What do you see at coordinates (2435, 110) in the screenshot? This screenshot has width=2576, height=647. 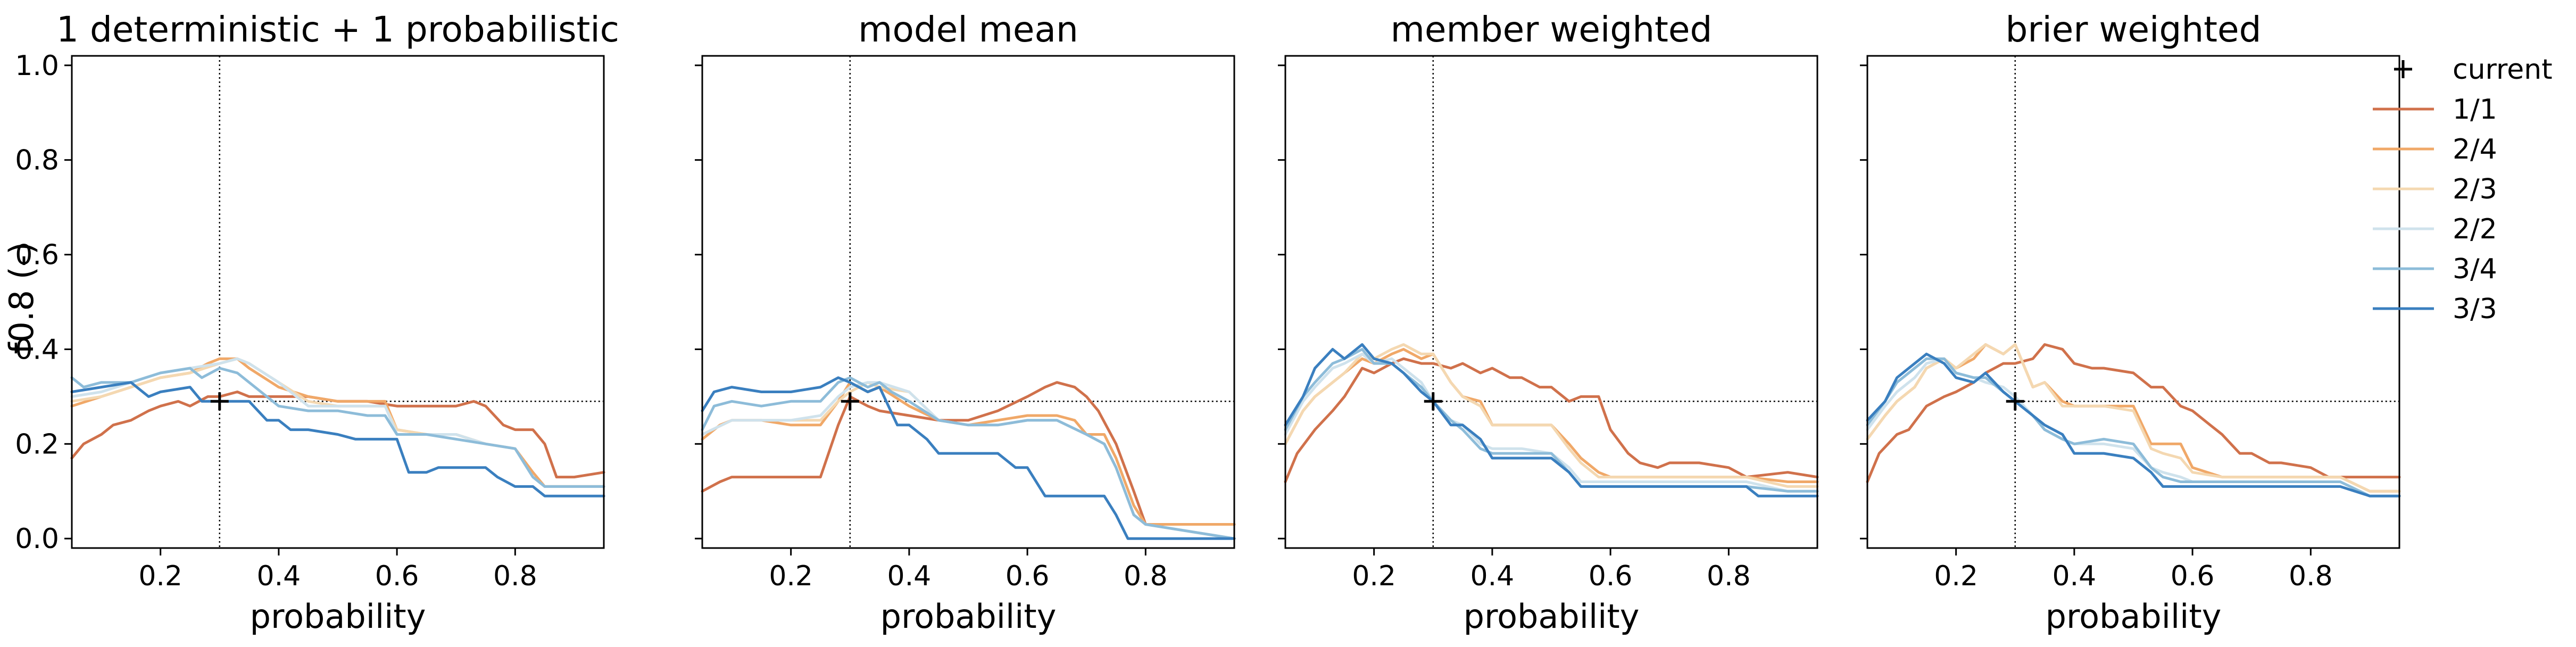 I see `legend-entry-1-1: 1/1` at bounding box center [2435, 110].